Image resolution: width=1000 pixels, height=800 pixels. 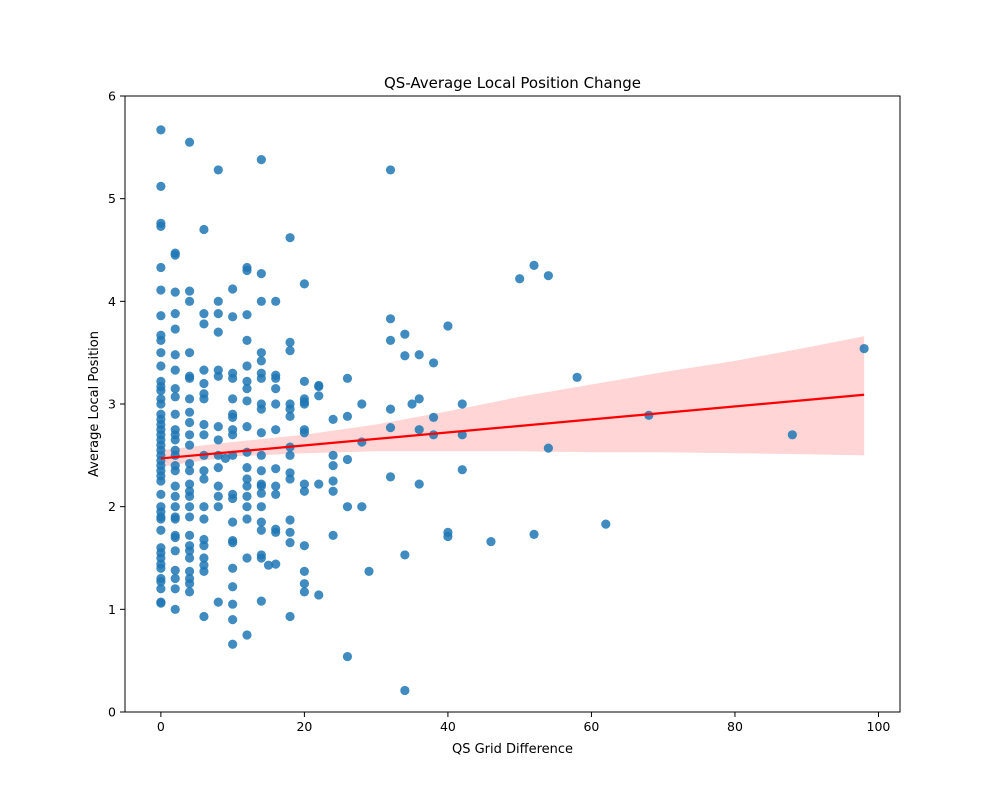 I want to click on x-tick-label: 100, so click(x=879, y=726).